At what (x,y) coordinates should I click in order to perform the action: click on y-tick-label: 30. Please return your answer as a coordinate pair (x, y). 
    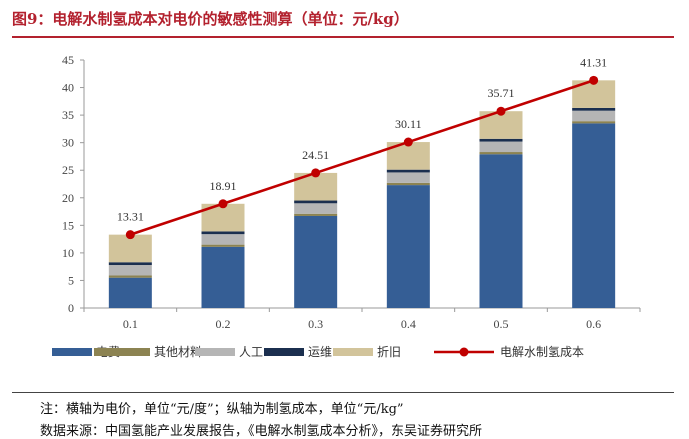
    Looking at the image, I should click on (68, 143).